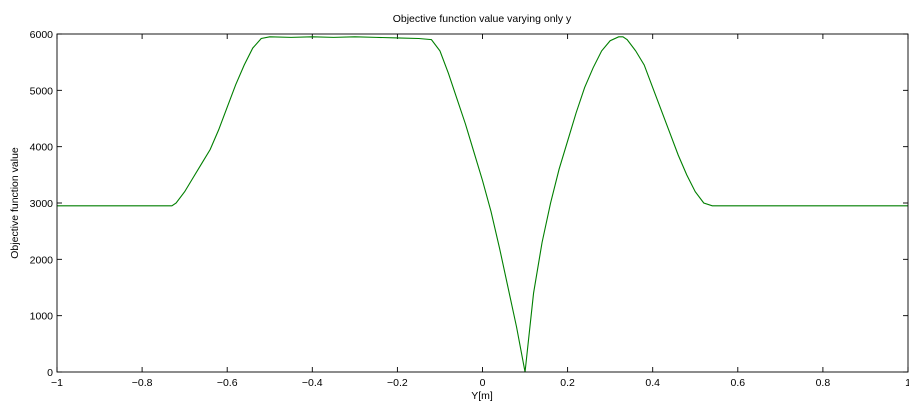 This screenshot has width=909, height=403. What do you see at coordinates (823, 383) in the screenshot?
I see `x-tick-label: 0.8` at bounding box center [823, 383].